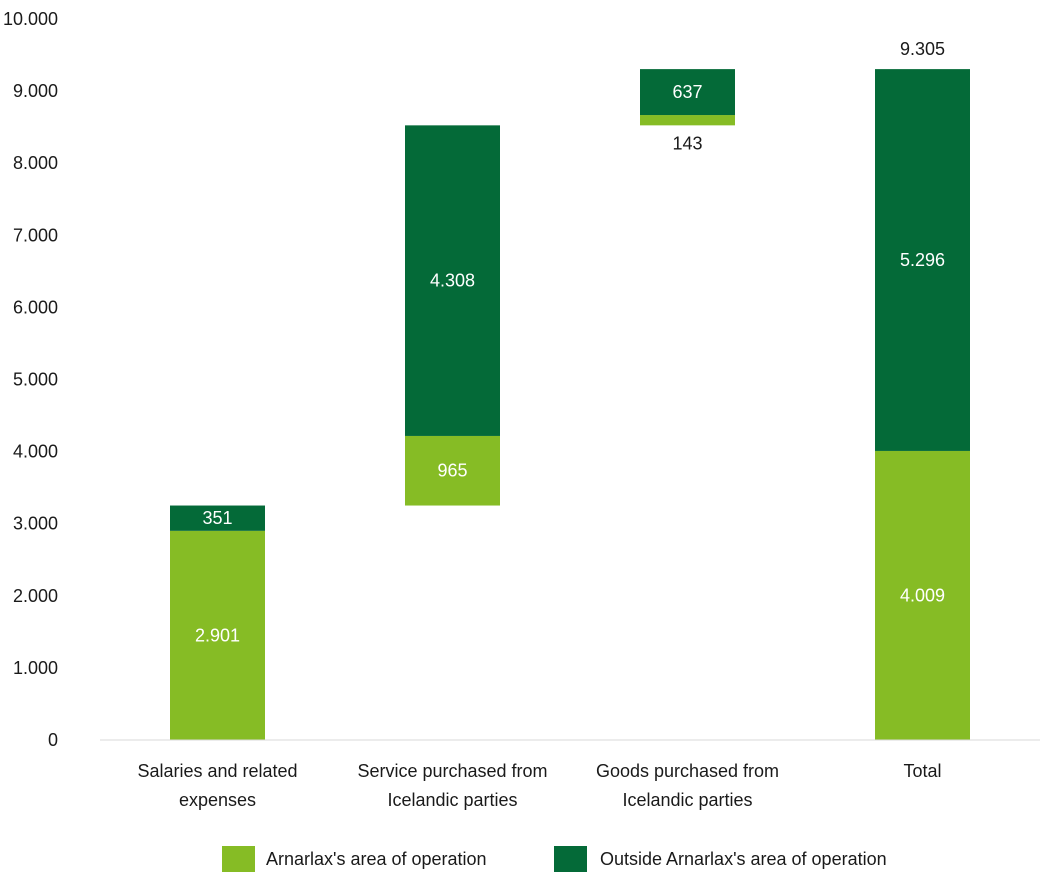  I want to click on x-category-label-line: expenses, so click(217, 800).